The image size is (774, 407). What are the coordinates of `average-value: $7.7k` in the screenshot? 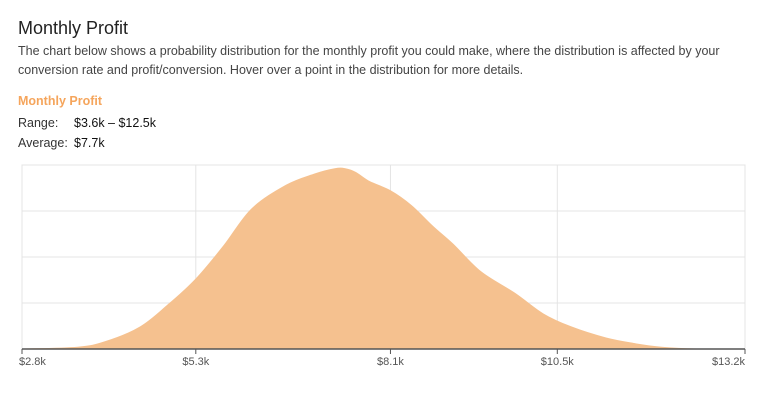 It's located at (89, 143).